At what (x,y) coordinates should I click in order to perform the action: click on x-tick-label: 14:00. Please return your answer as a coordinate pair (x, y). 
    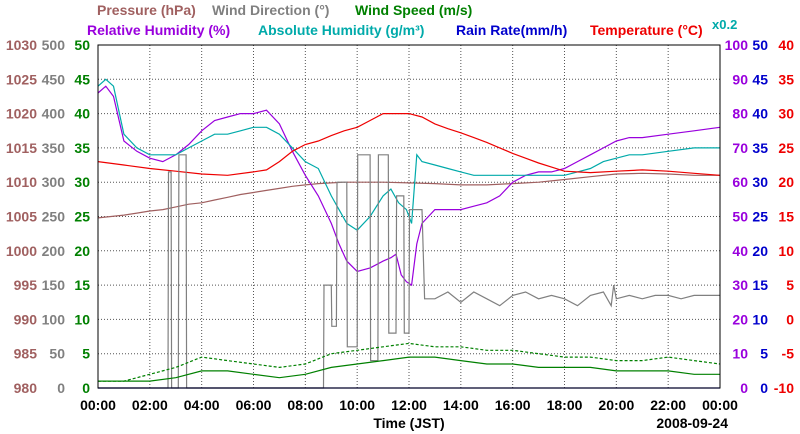
    Looking at the image, I should click on (461, 405).